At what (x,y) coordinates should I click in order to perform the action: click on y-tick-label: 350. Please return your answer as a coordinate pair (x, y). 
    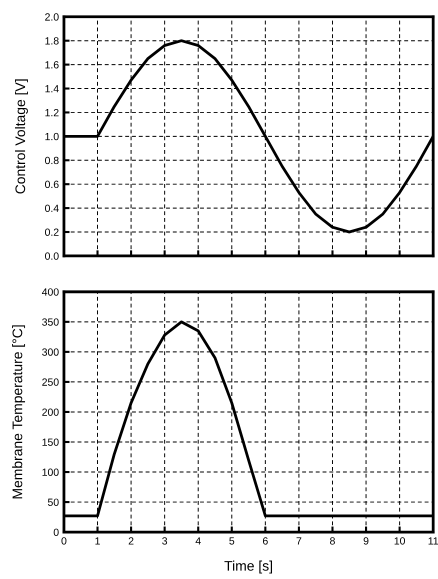
    Looking at the image, I should click on (50, 322).